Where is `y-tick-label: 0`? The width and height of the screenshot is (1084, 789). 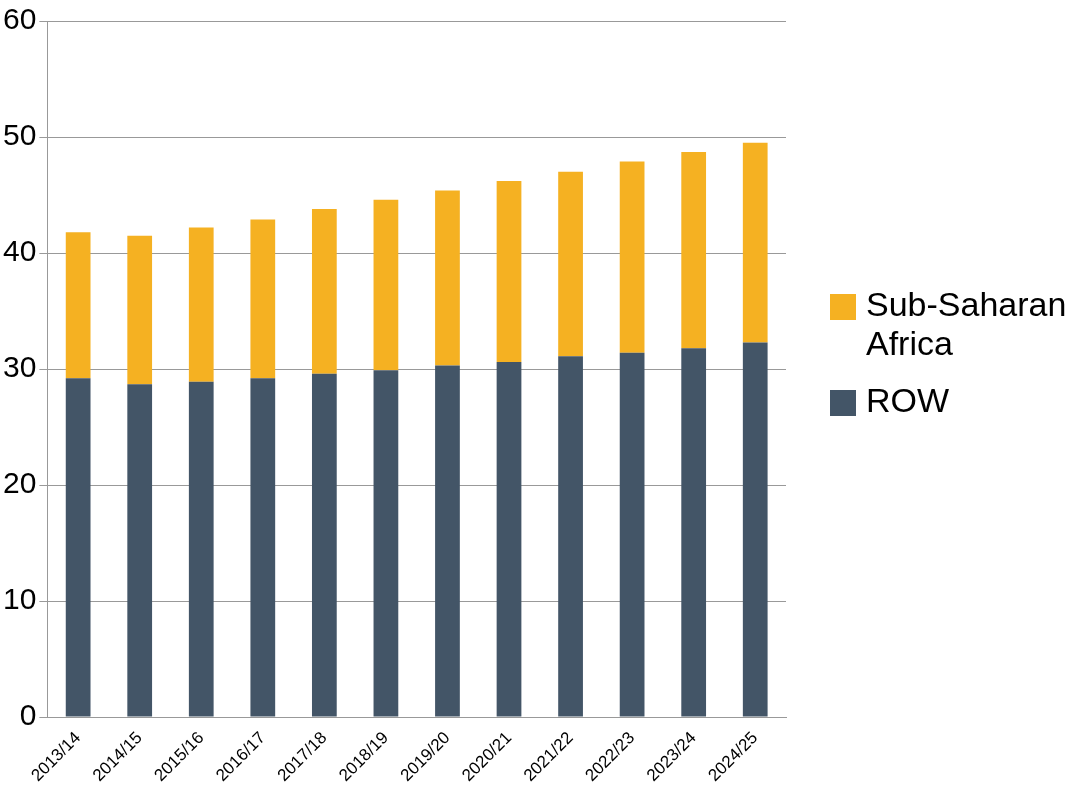 y-tick-label: 0 is located at coordinates (28, 715).